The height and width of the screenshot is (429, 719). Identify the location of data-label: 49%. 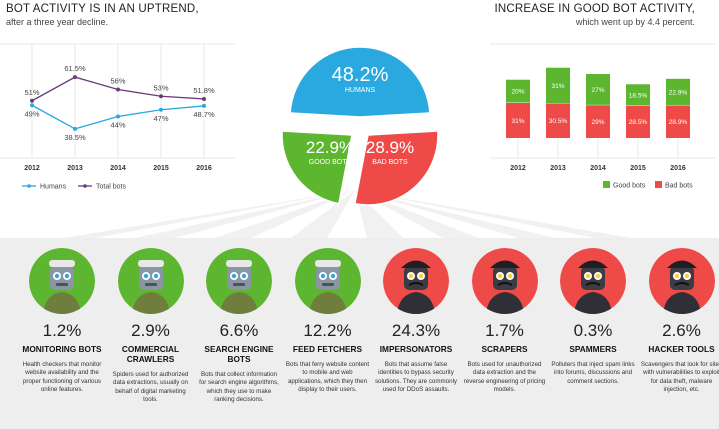
(31, 113).